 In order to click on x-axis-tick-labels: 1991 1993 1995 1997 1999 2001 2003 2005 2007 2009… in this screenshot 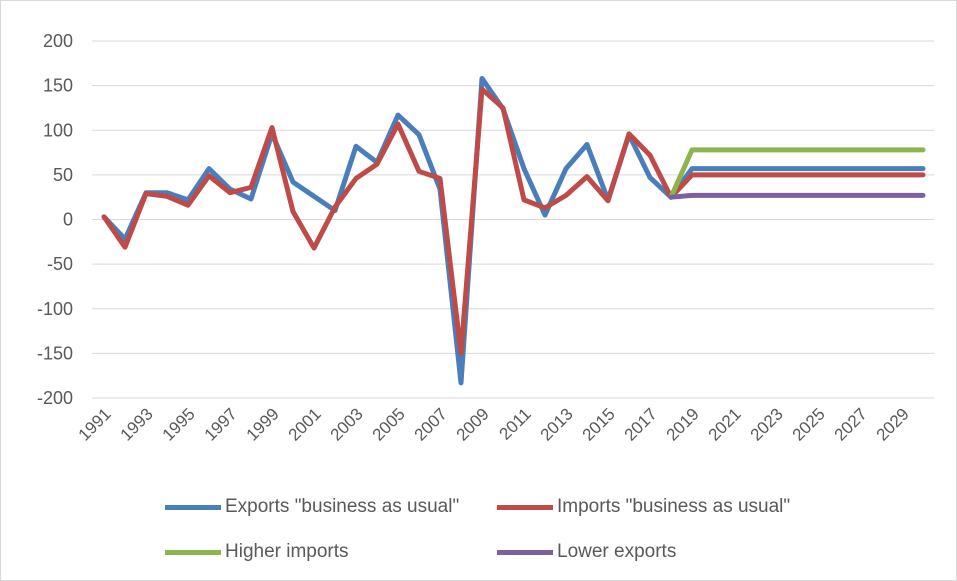, I will do `click(494, 424)`.